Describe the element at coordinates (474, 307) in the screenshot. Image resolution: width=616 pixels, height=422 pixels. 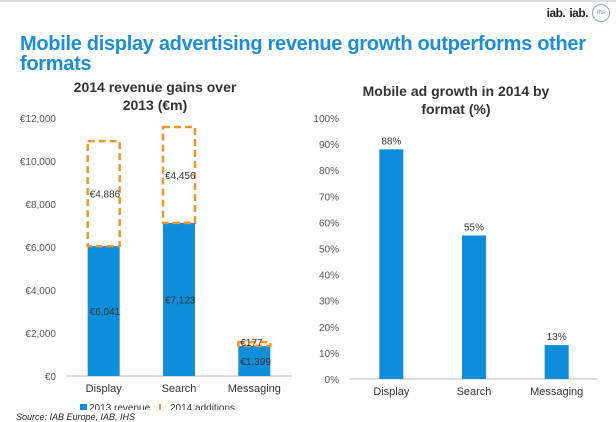
I see `bar-growth-search` at that location.